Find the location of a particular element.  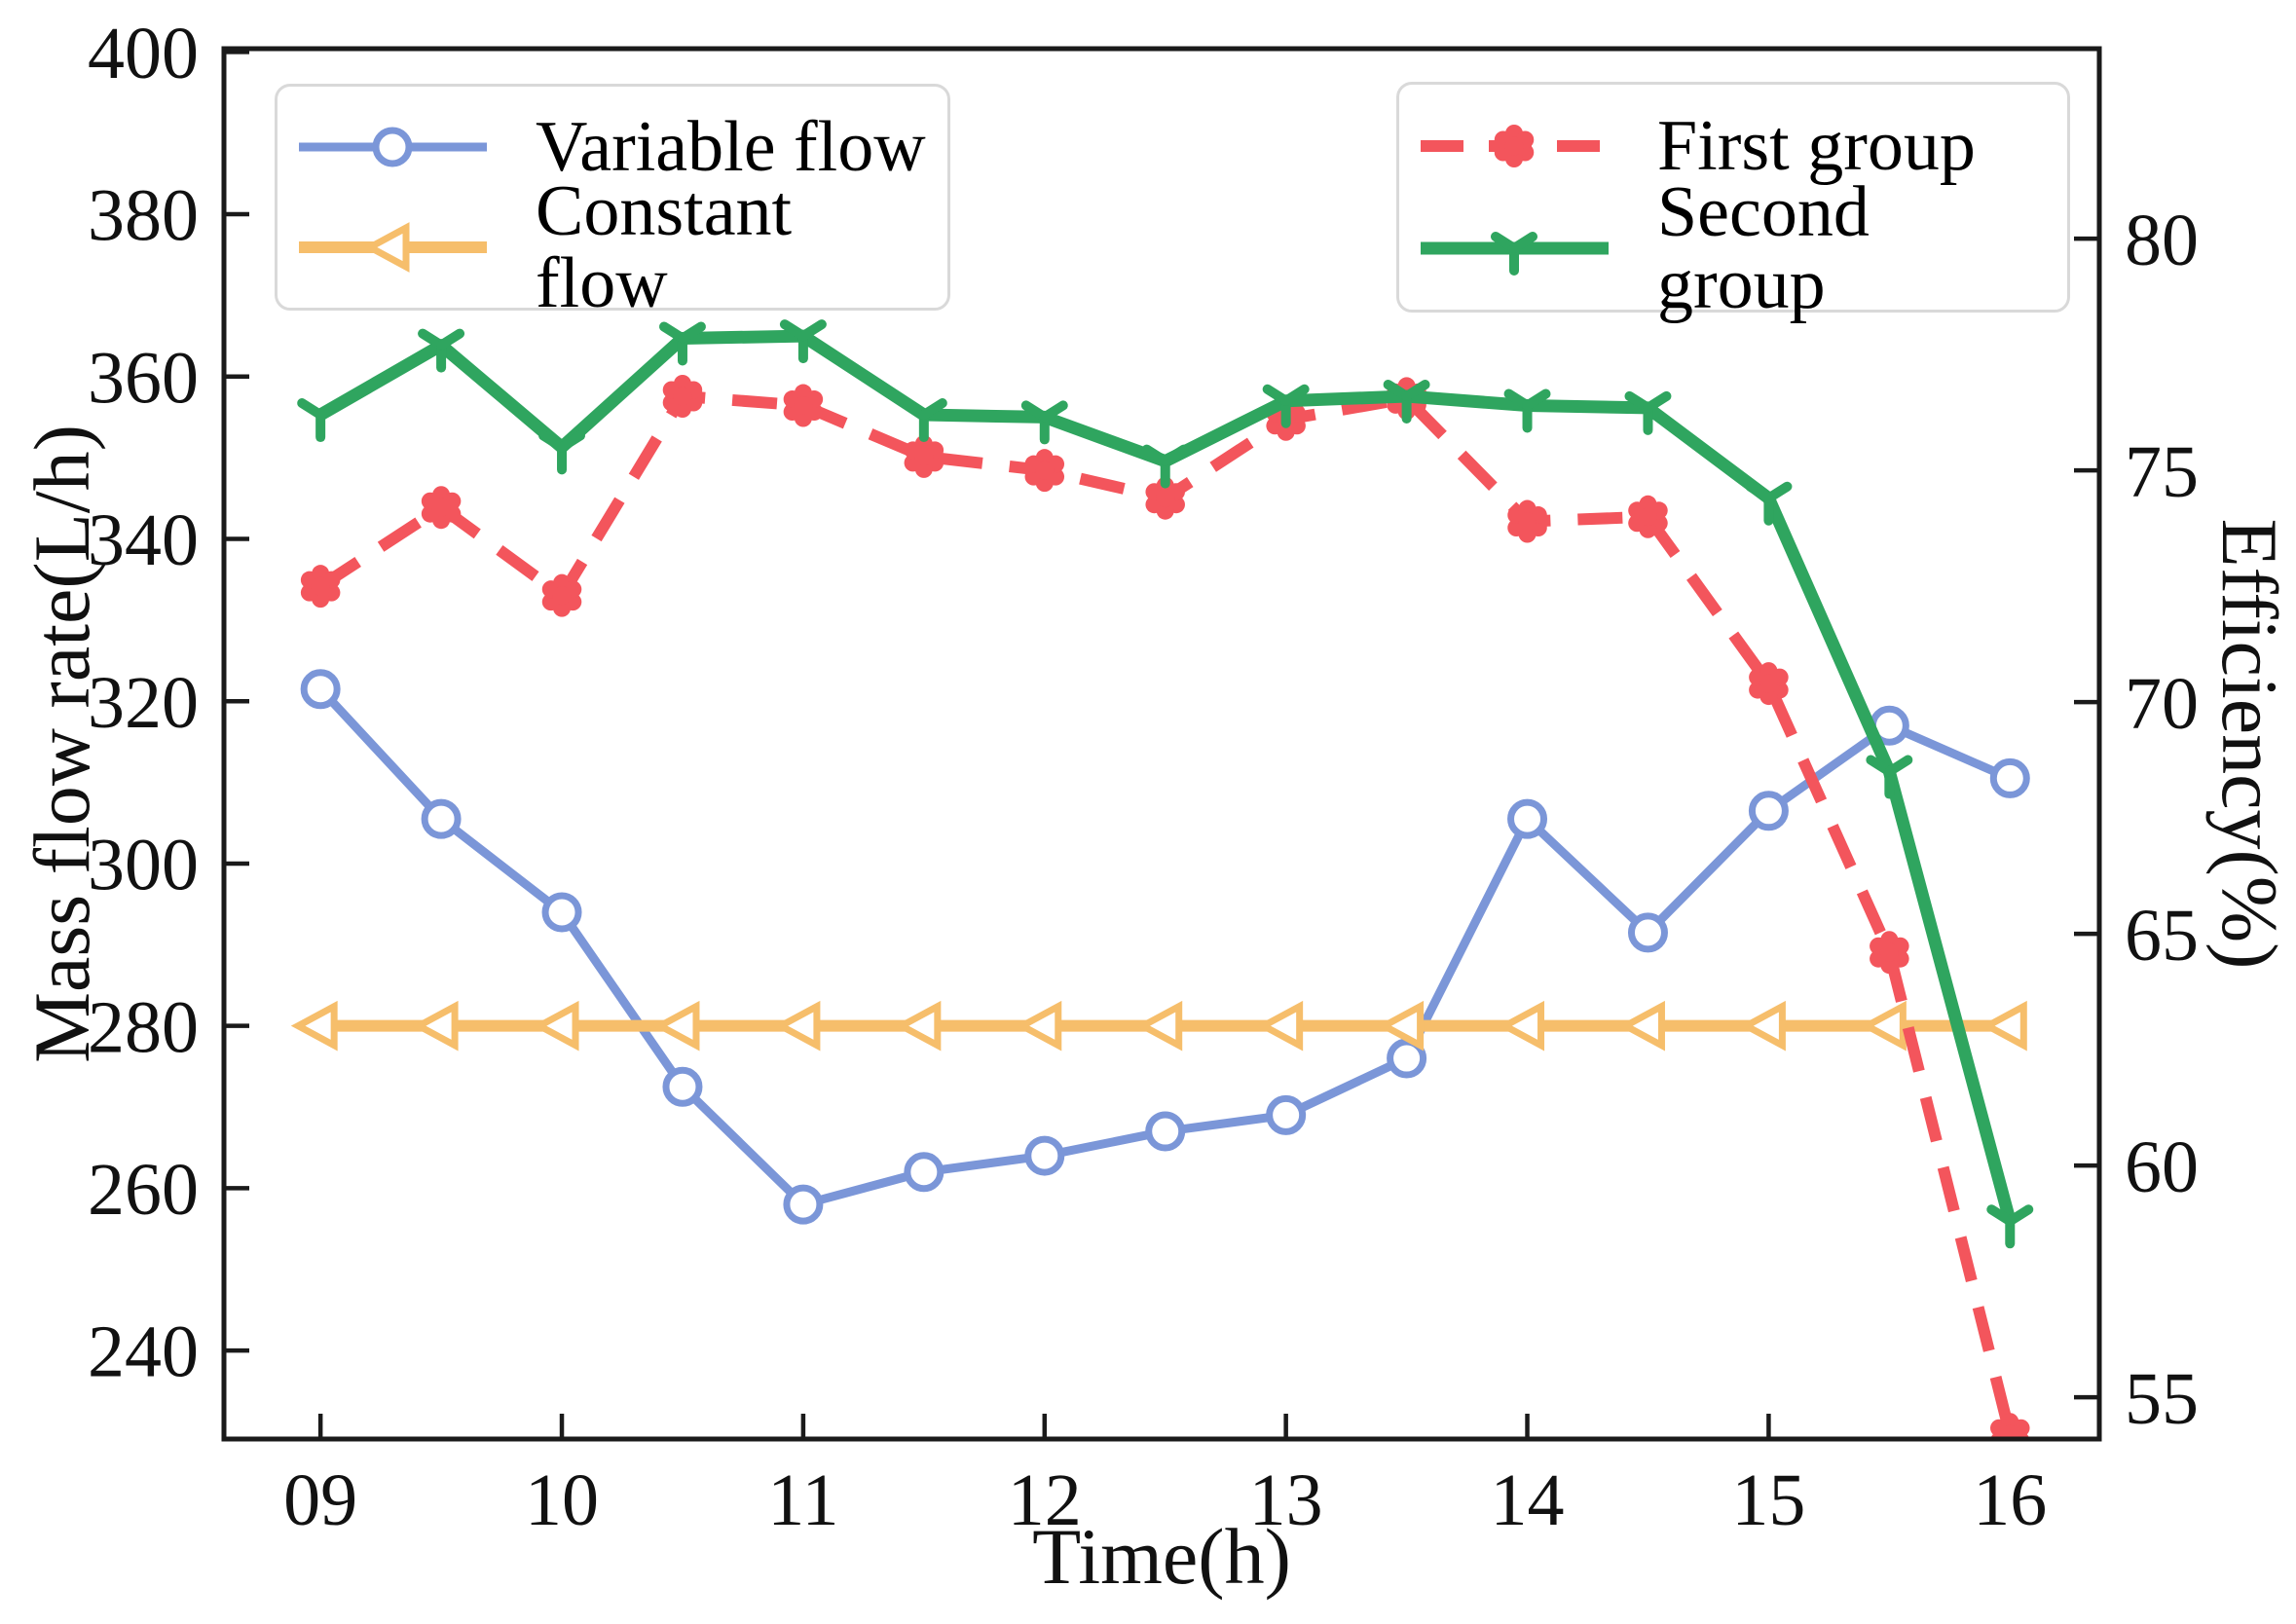

x-tick-label: 11 is located at coordinates (803, 1500).